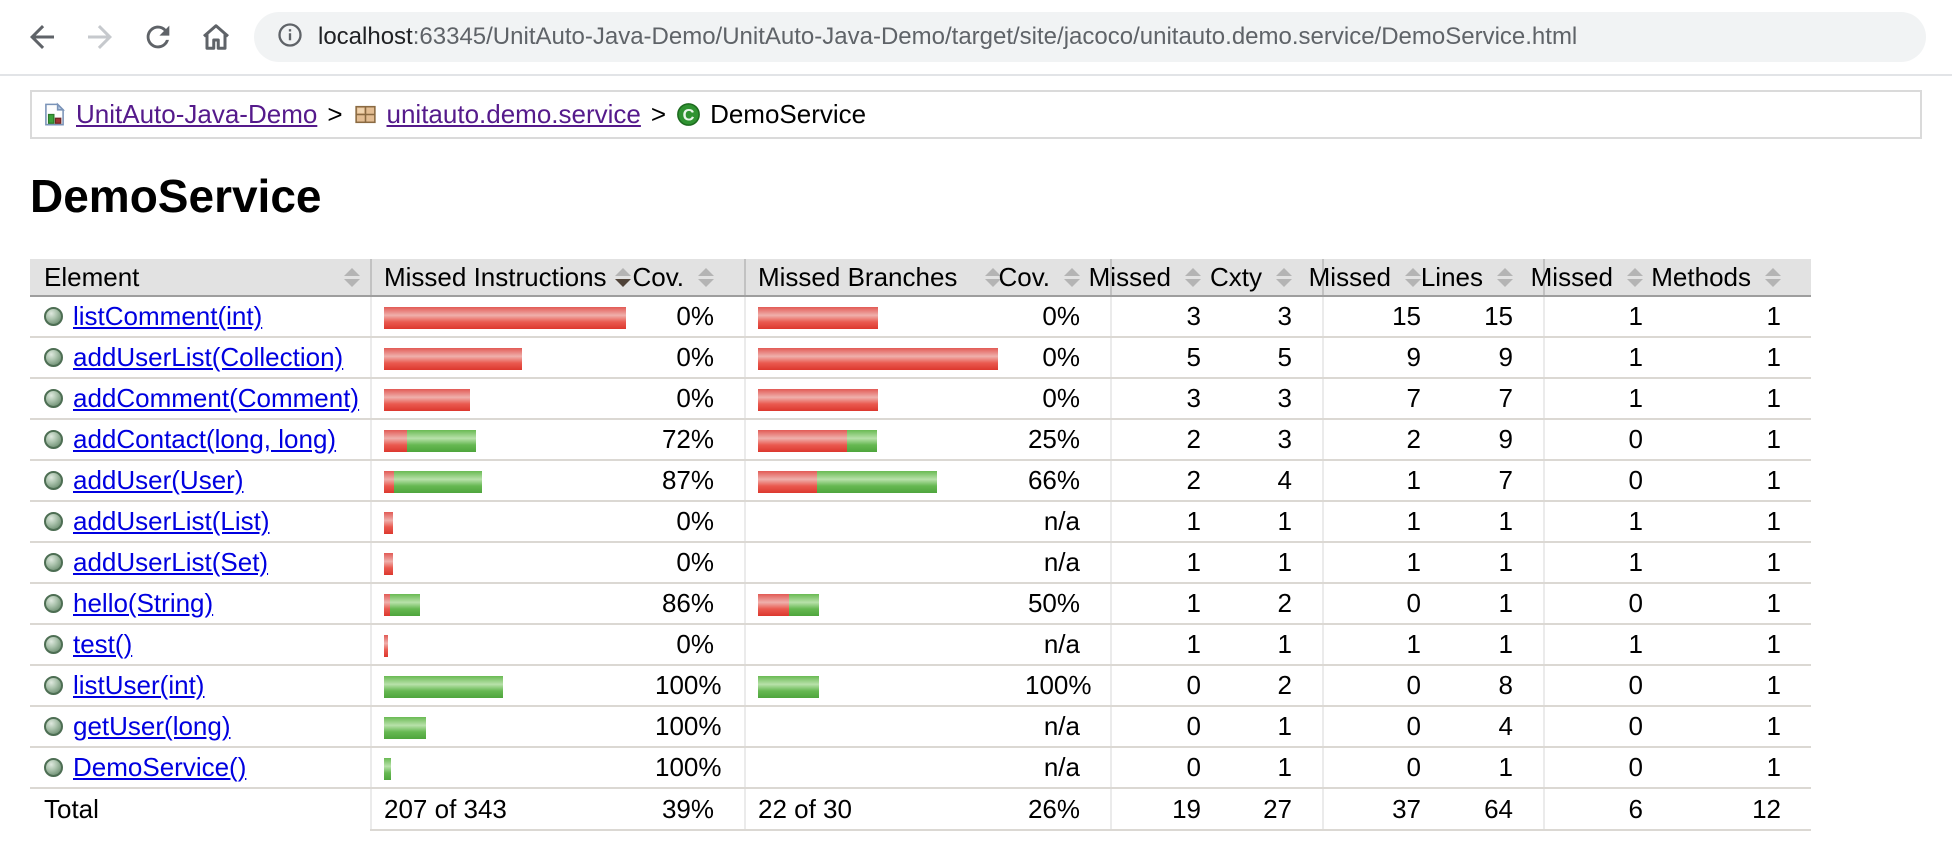 The height and width of the screenshot is (868, 1952). Describe the element at coordinates (158, 480) in the screenshot. I see `method-link: addUser(User)` at that location.